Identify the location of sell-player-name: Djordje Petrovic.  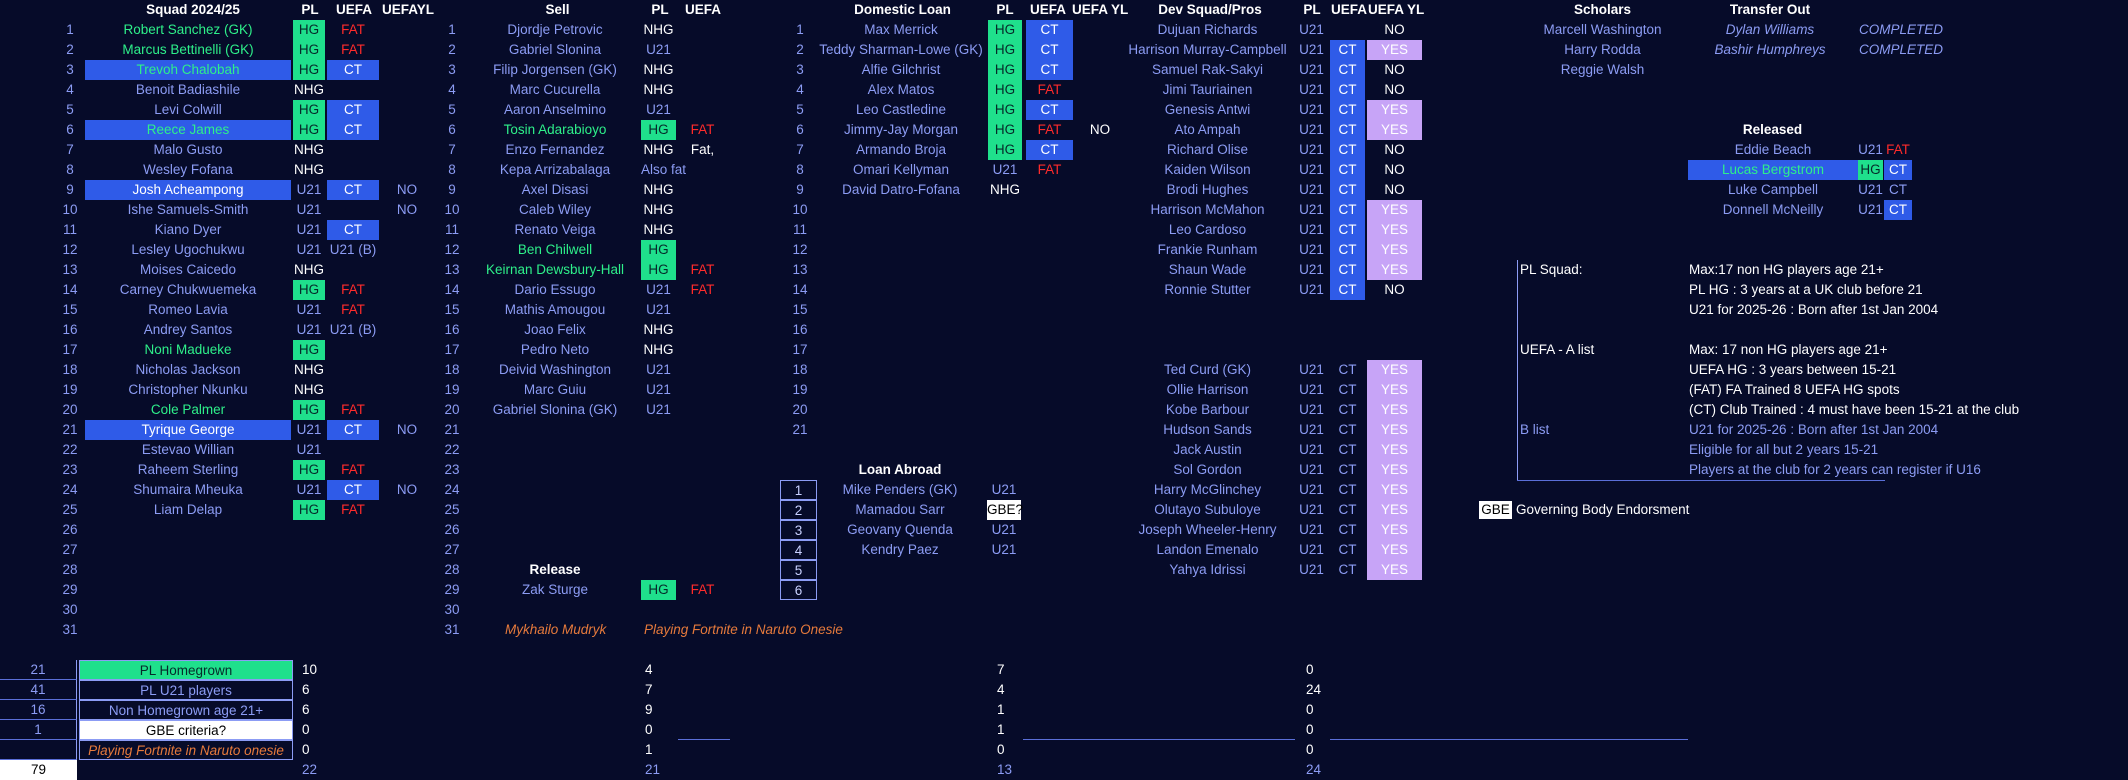
(555, 29).